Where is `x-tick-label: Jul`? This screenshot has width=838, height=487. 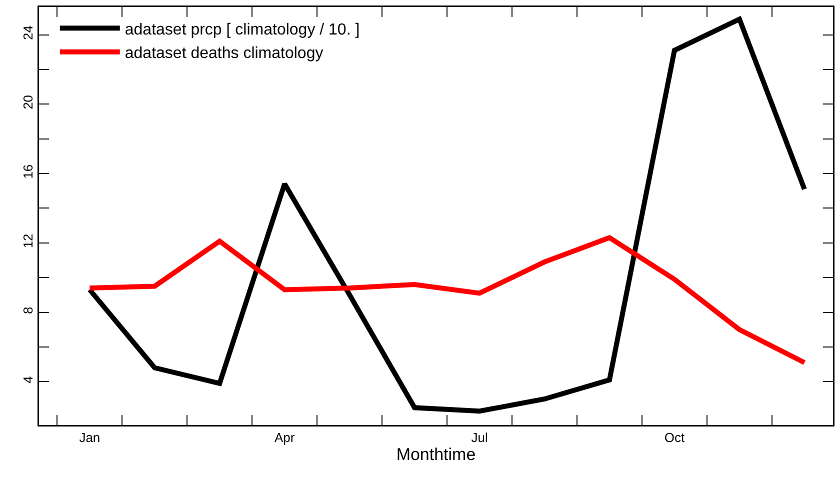 x-tick-label: Jul is located at coordinates (479, 438).